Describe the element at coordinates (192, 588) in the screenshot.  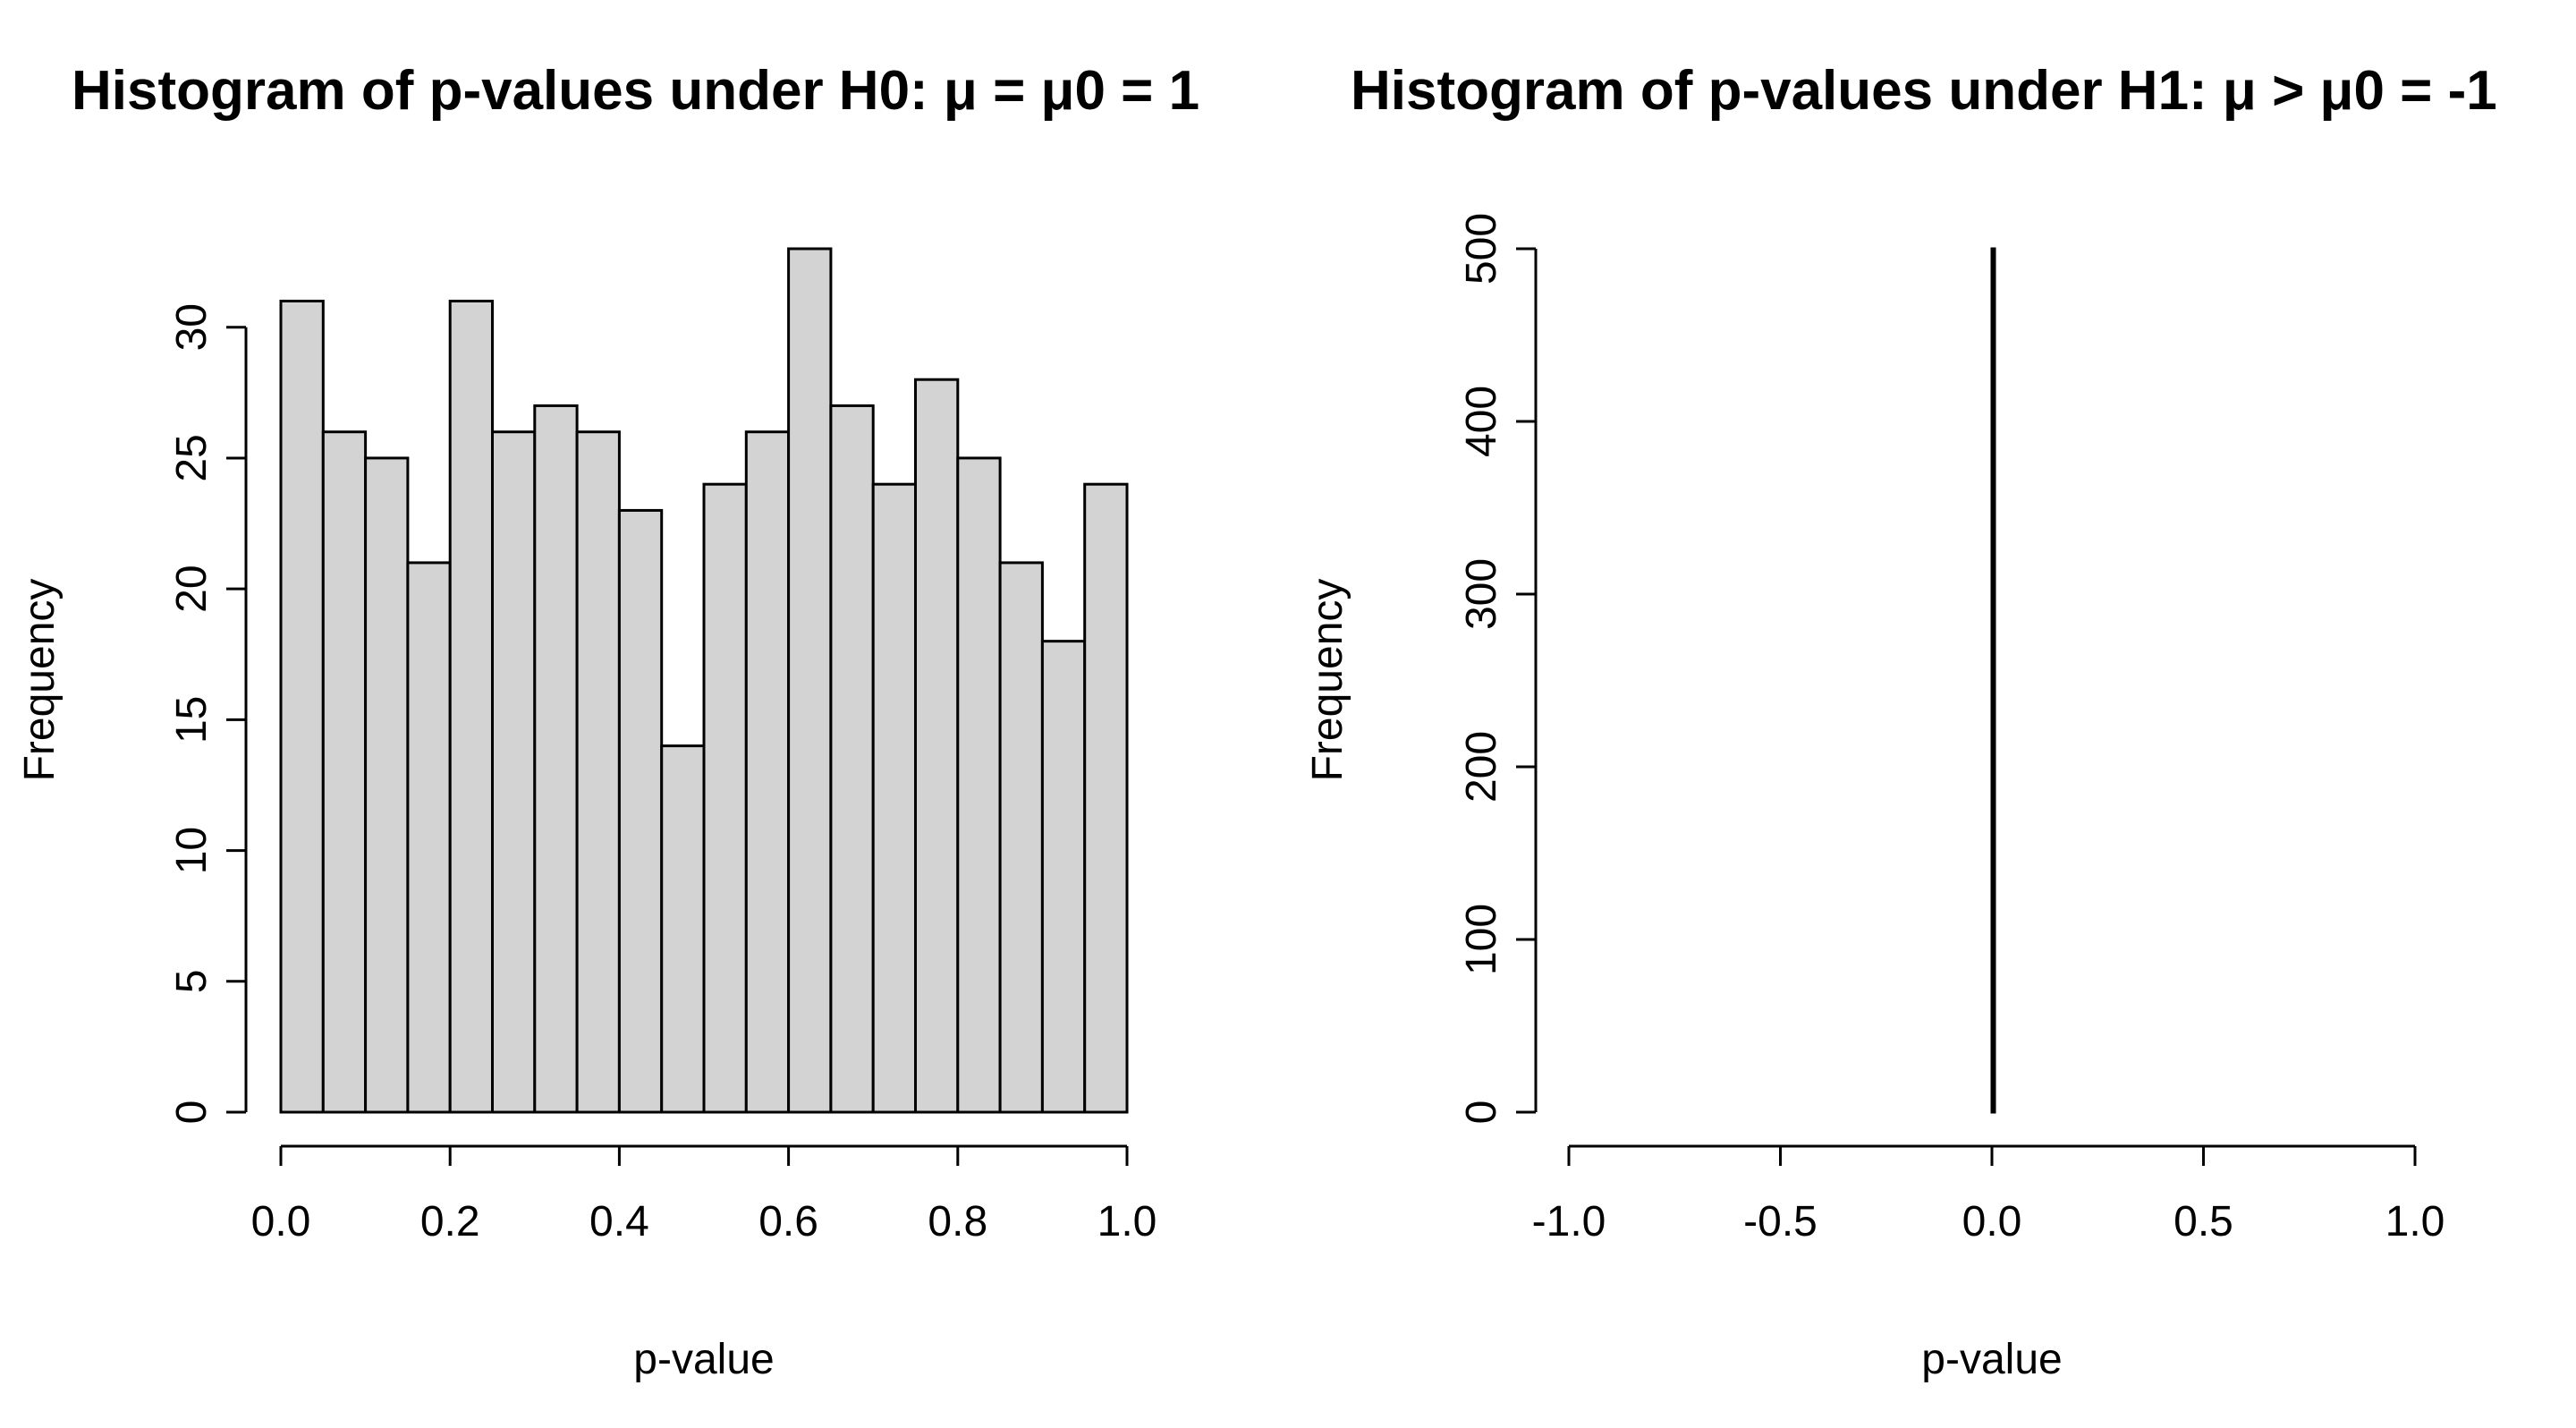
I see `y-tick-label: 20` at that location.